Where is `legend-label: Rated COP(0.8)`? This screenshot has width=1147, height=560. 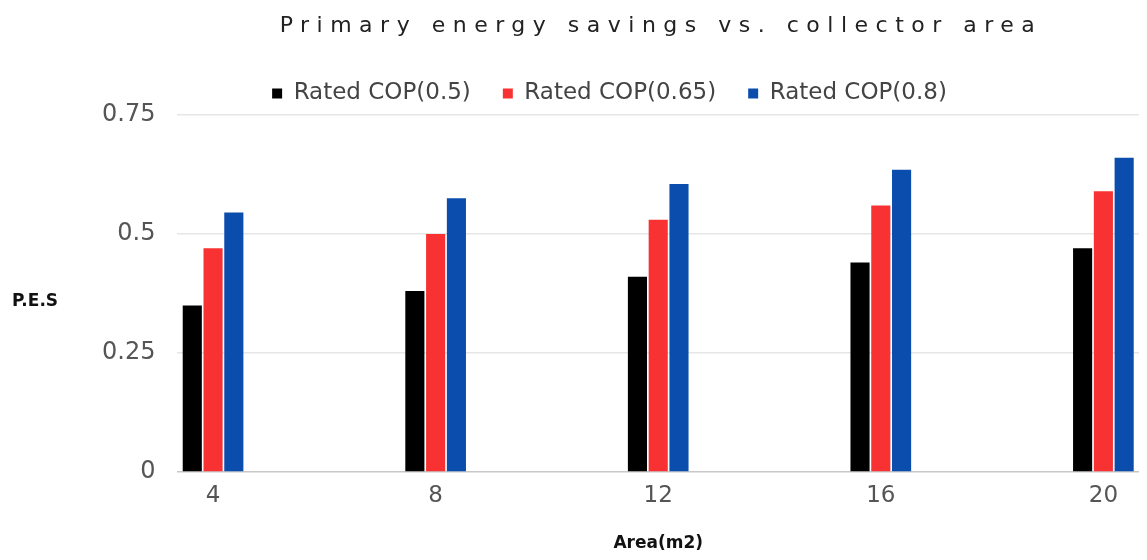
legend-label: Rated COP(0.8) is located at coordinates (858, 91).